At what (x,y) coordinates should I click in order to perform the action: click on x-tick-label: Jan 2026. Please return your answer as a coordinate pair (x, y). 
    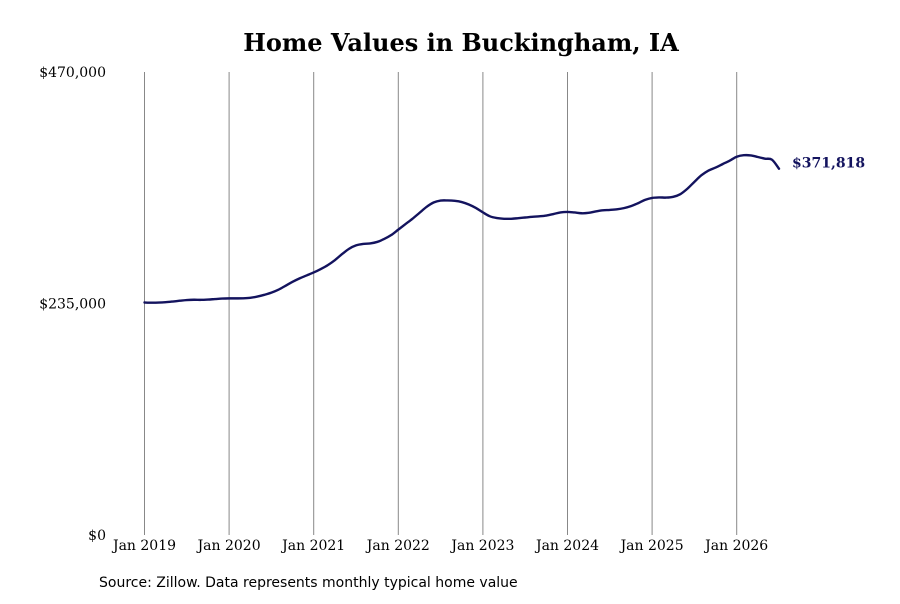
    Looking at the image, I should click on (735, 546).